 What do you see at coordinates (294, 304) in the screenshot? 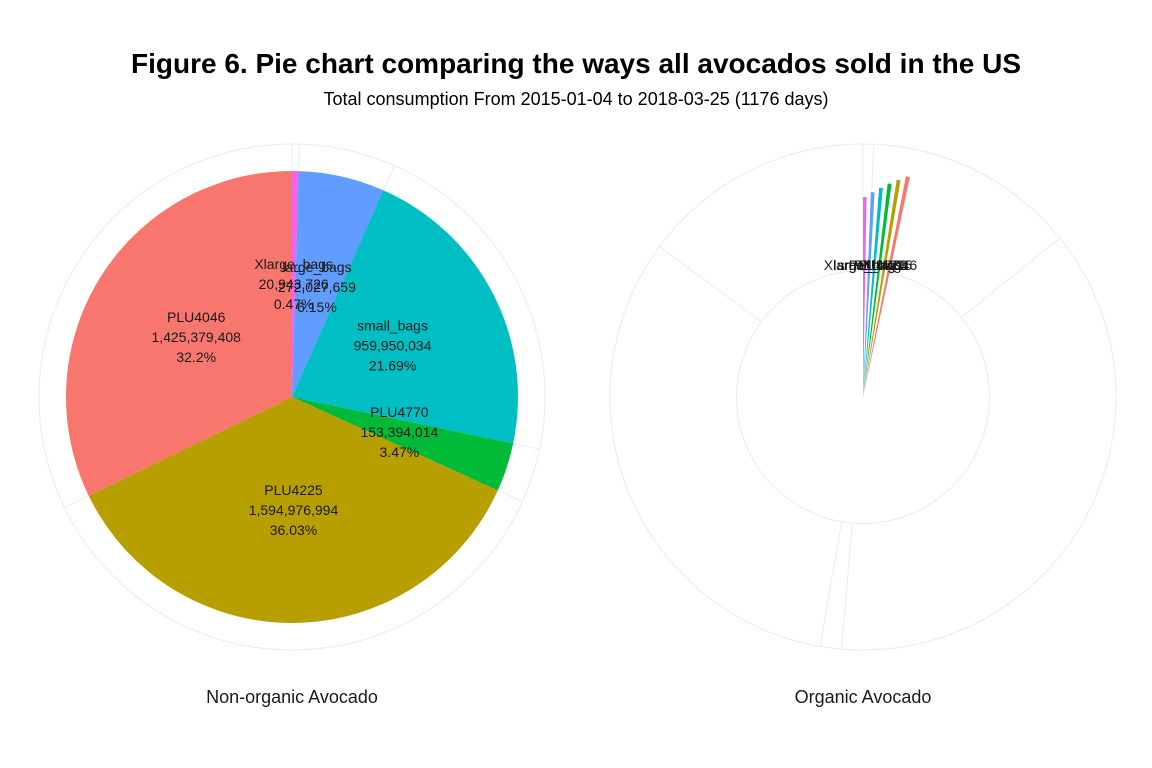
I see `slice-label: 0.47%` at bounding box center [294, 304].